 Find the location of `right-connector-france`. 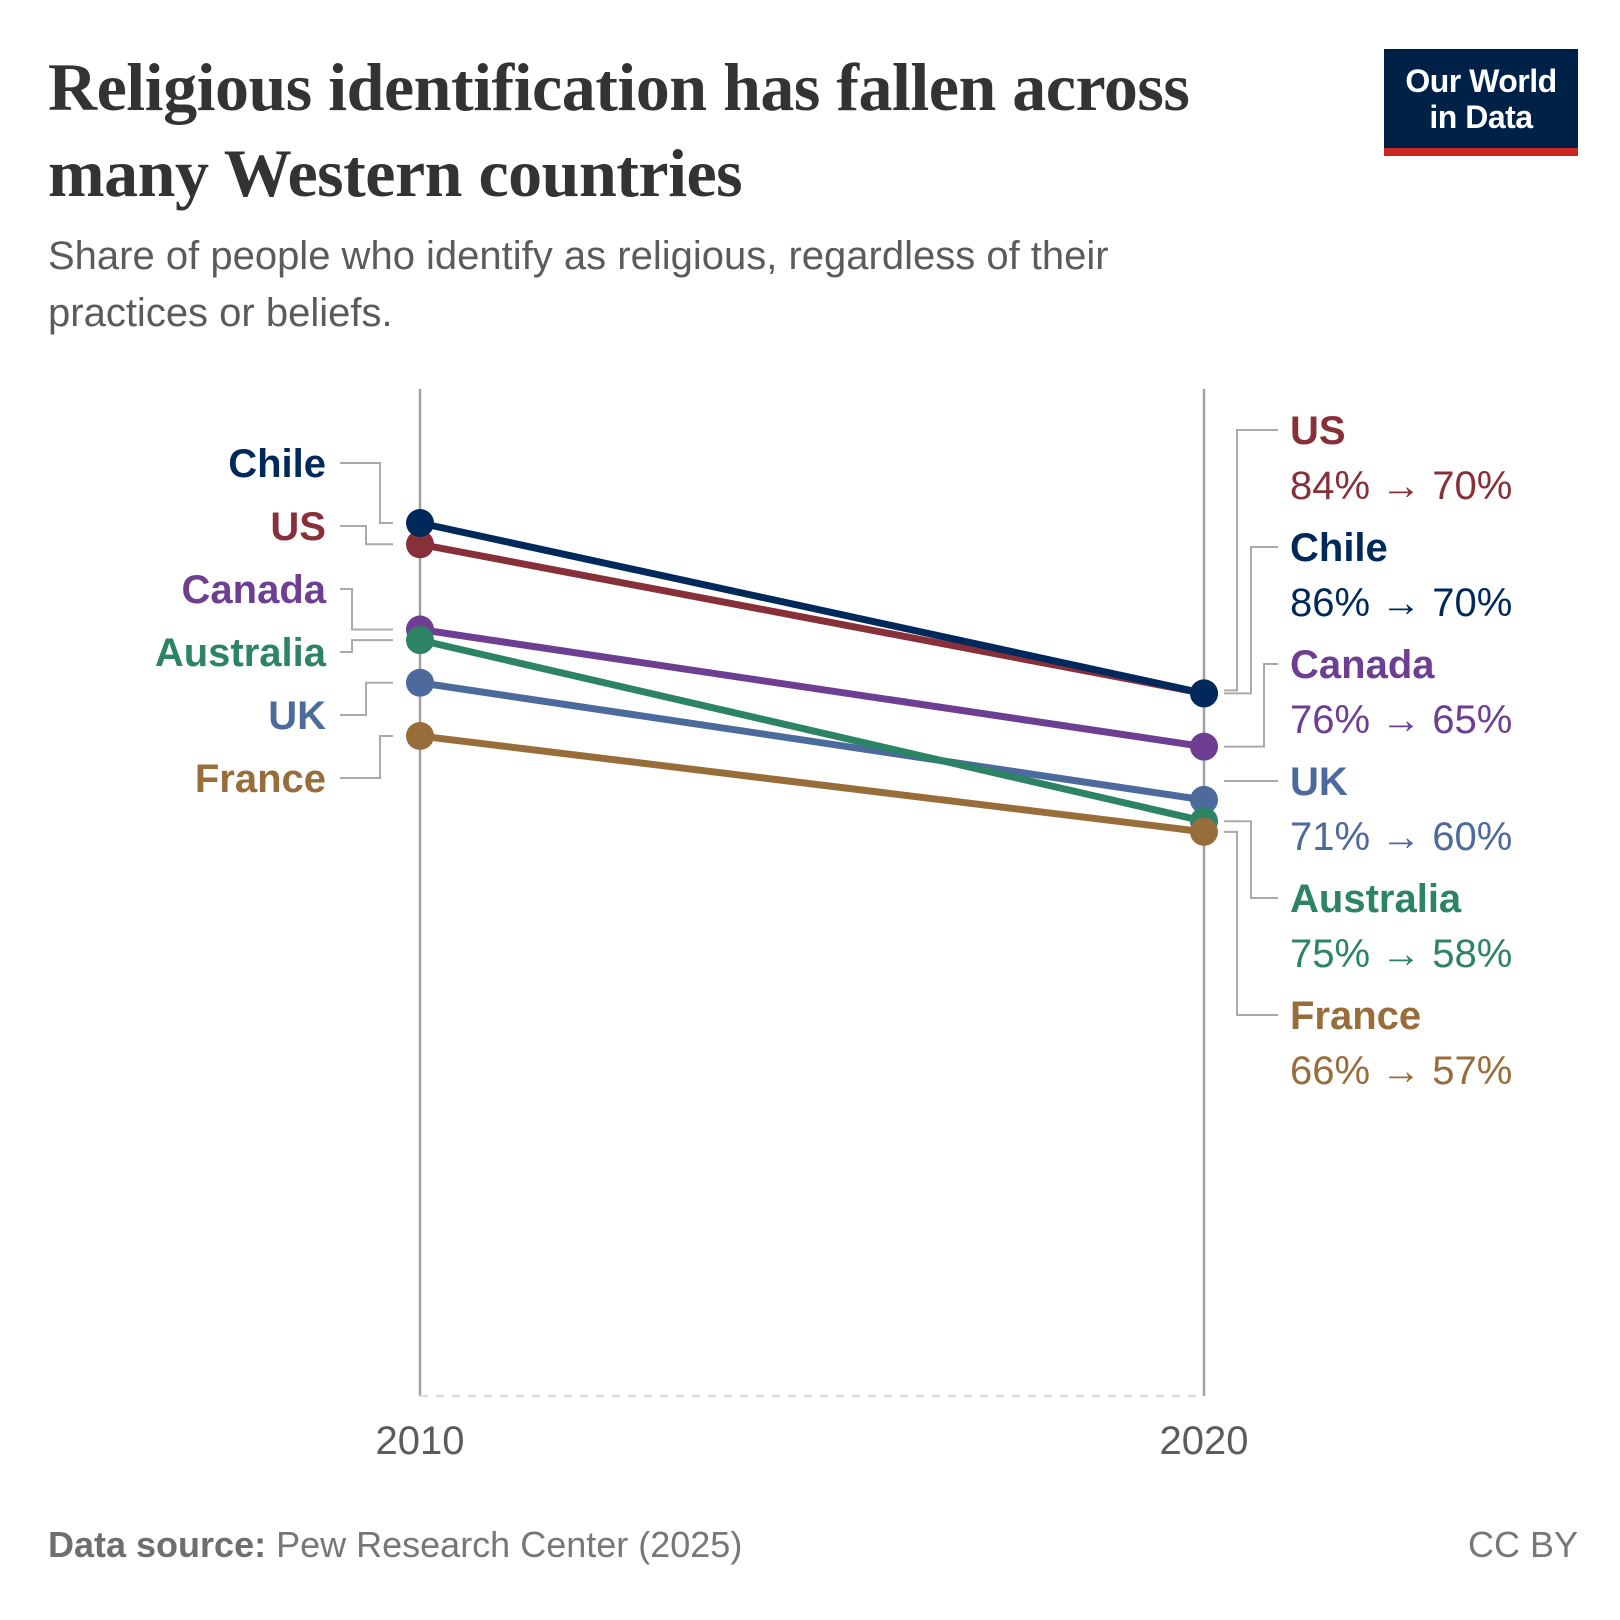

right-connector-france is located at coordinates (1251, 923).